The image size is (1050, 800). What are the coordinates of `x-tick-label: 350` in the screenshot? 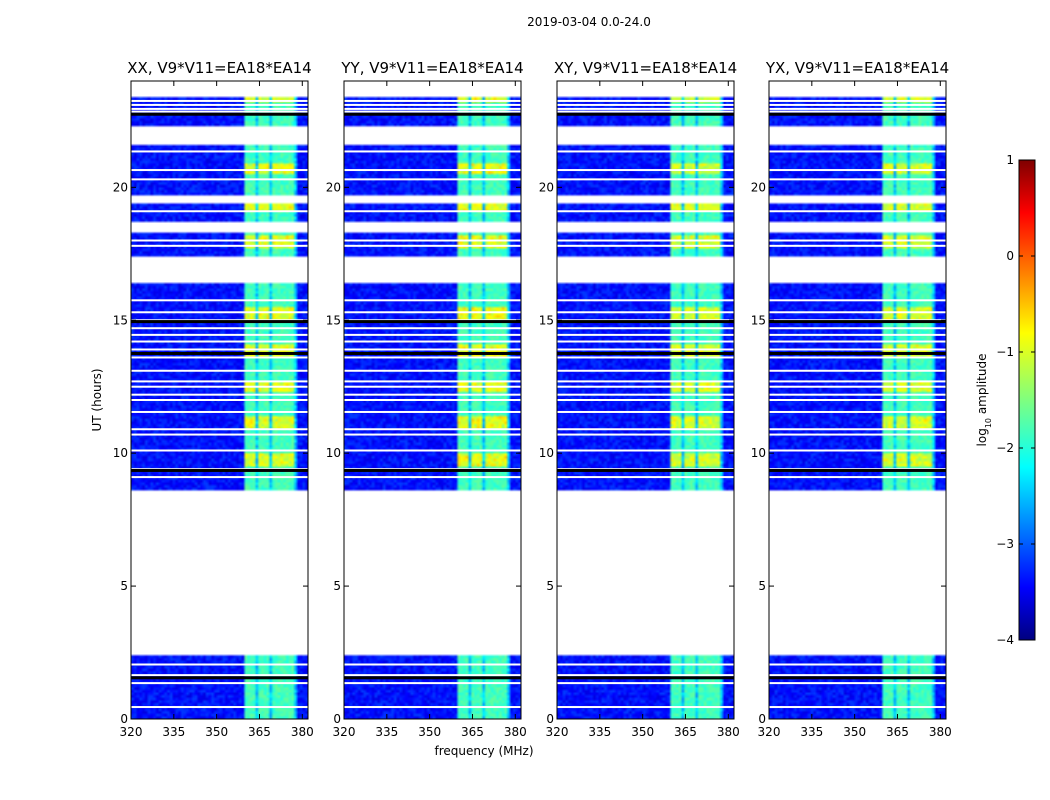 It's located at (216, 732).